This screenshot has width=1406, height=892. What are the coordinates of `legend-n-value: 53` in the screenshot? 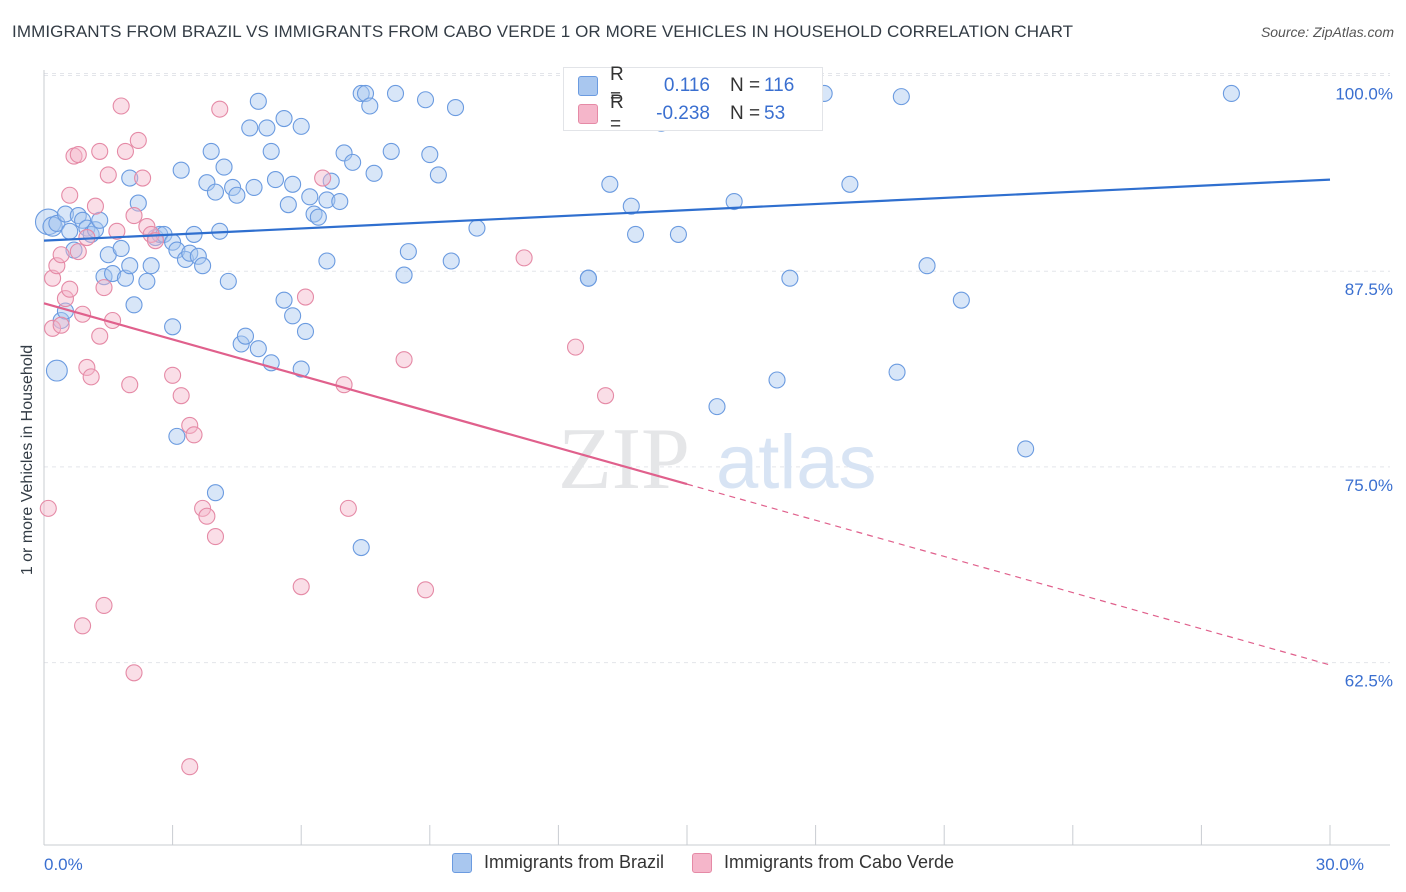 It's located at (775, 113).